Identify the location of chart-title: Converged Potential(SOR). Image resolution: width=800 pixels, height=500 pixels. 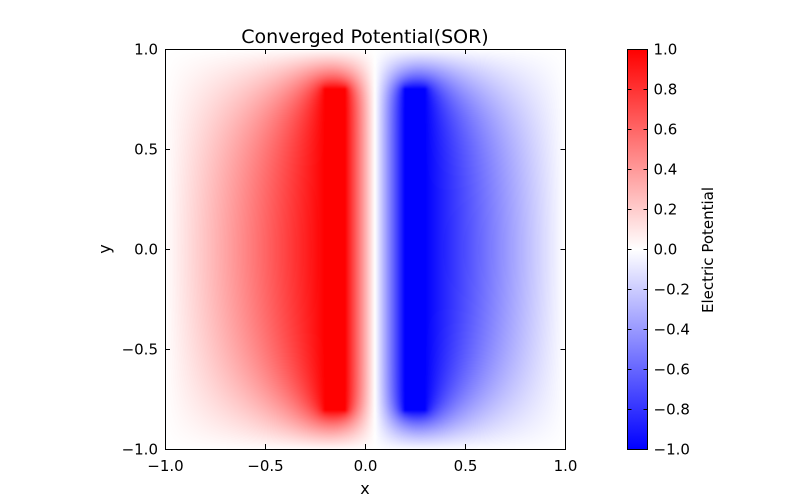
(364, 37).